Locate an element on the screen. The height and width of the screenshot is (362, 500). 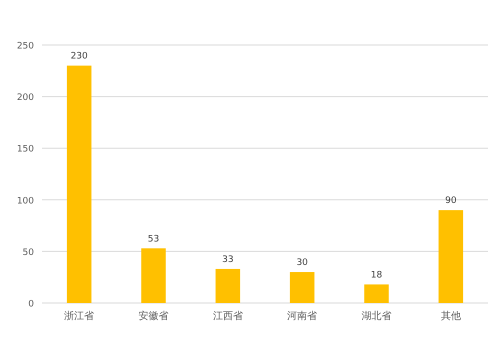
x-tick-label: 河南省 is located at coordinates (302, 316).